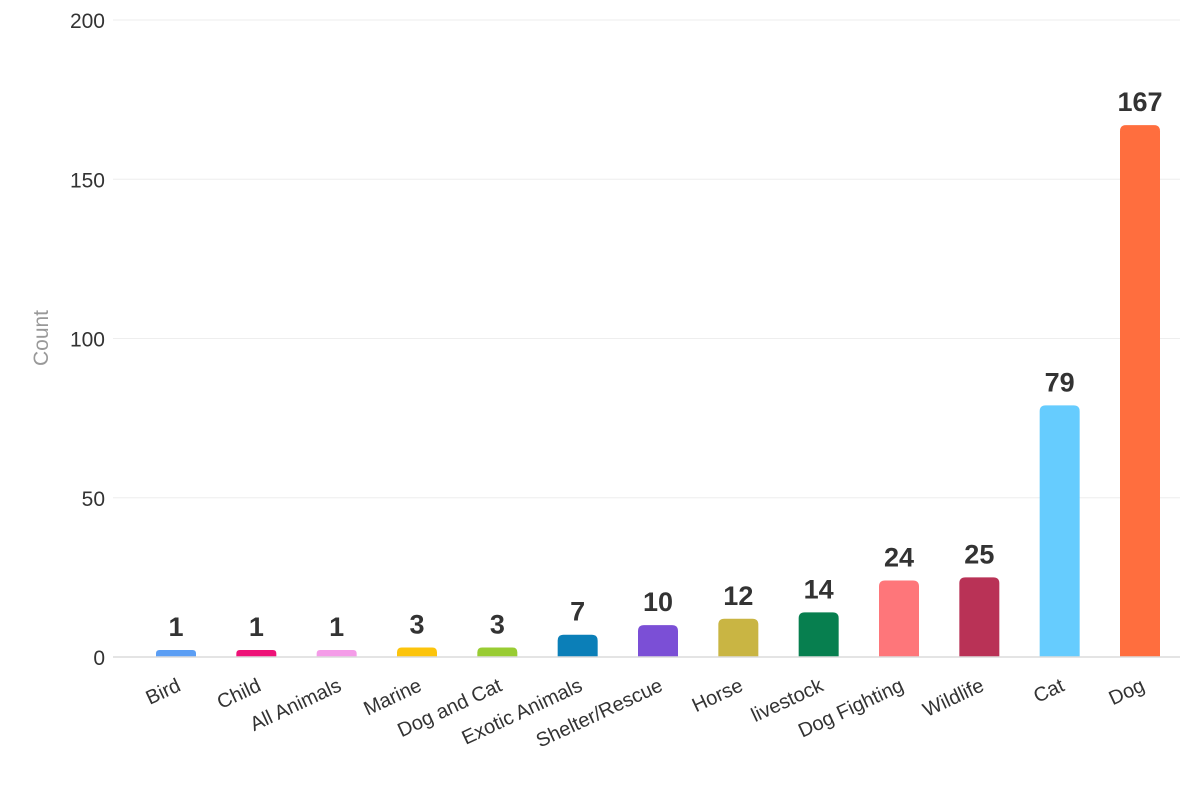  What do you see at coordinates (93, 499) in the screenshot?
I see `y-tick-label: 50` at bounding box center [93, 499].